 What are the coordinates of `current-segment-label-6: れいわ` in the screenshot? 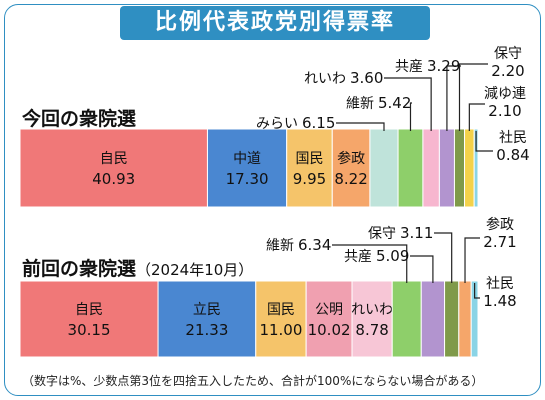 It's located at (325, 79).